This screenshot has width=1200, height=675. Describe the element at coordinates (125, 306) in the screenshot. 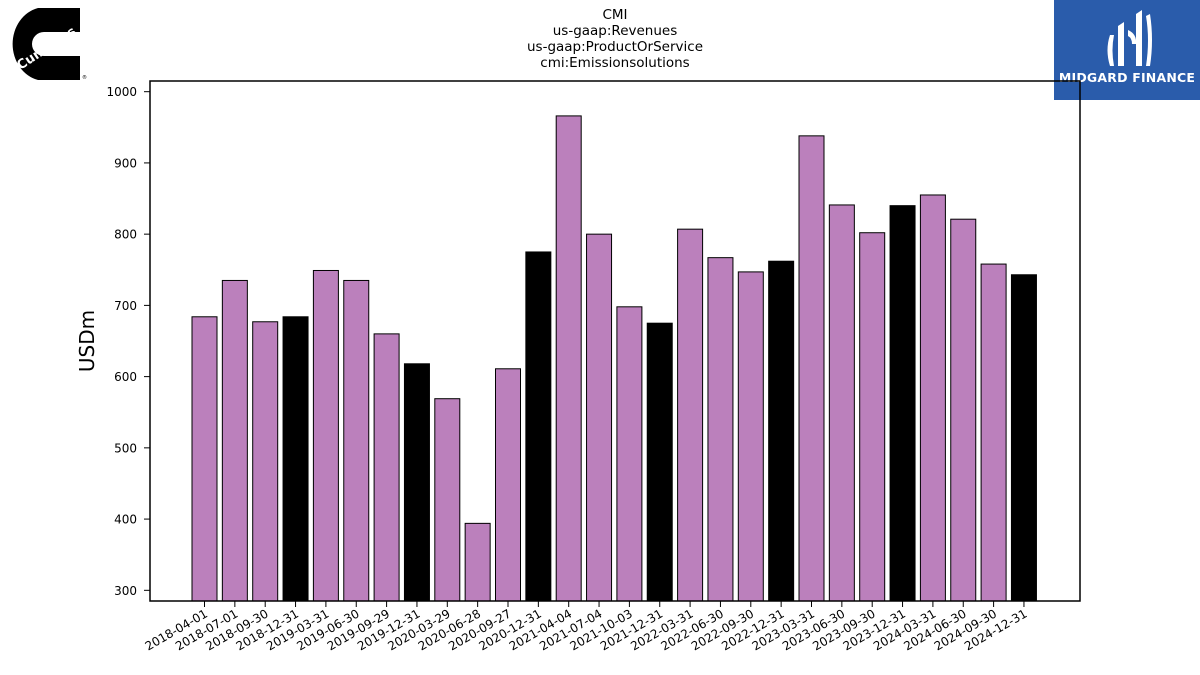

I see `y-tick-label: 700` at that location.